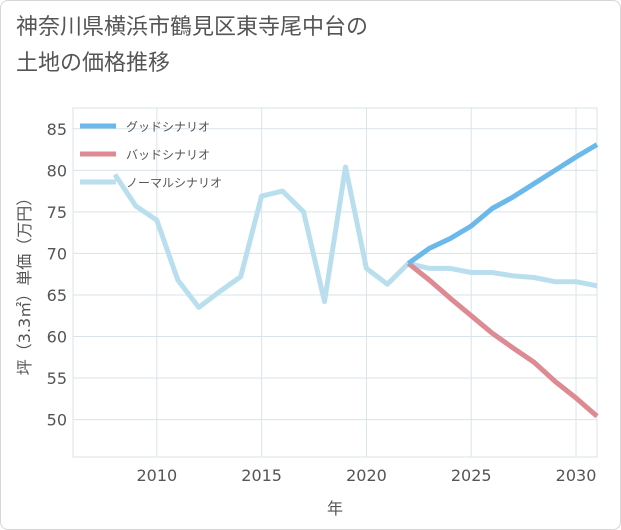 The height and width of the screenshot is (530, 621). I want to click on x-tick-label: 2025, so click(471, 475).